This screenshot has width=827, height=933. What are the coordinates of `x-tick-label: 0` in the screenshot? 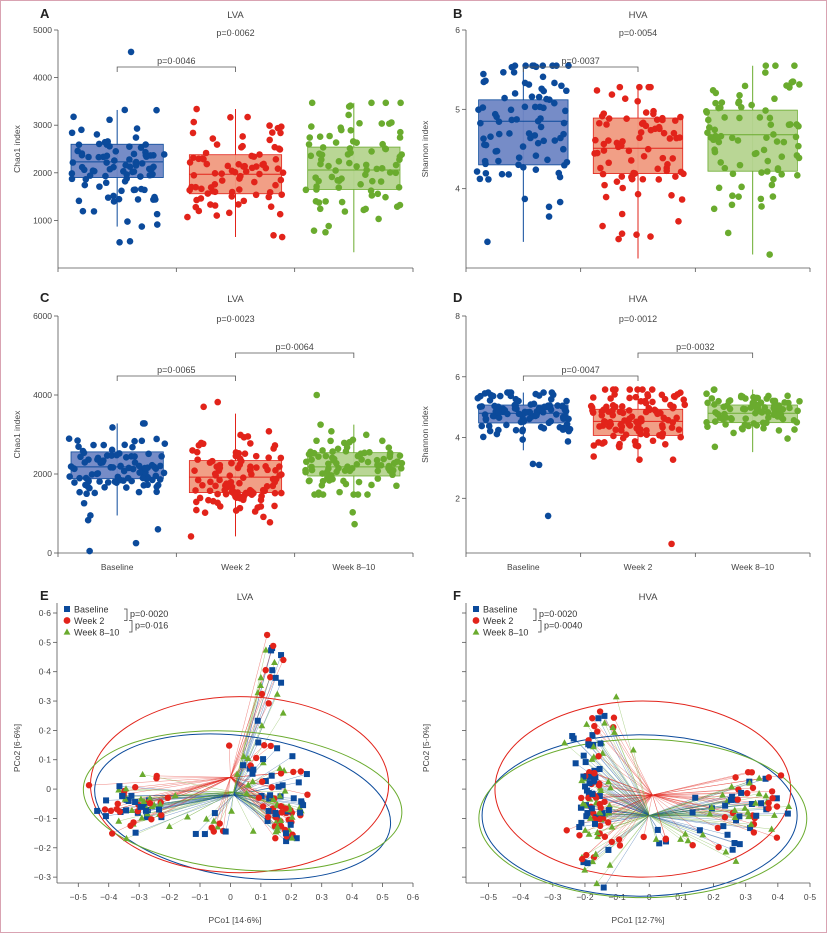 It's located at (230, 897).